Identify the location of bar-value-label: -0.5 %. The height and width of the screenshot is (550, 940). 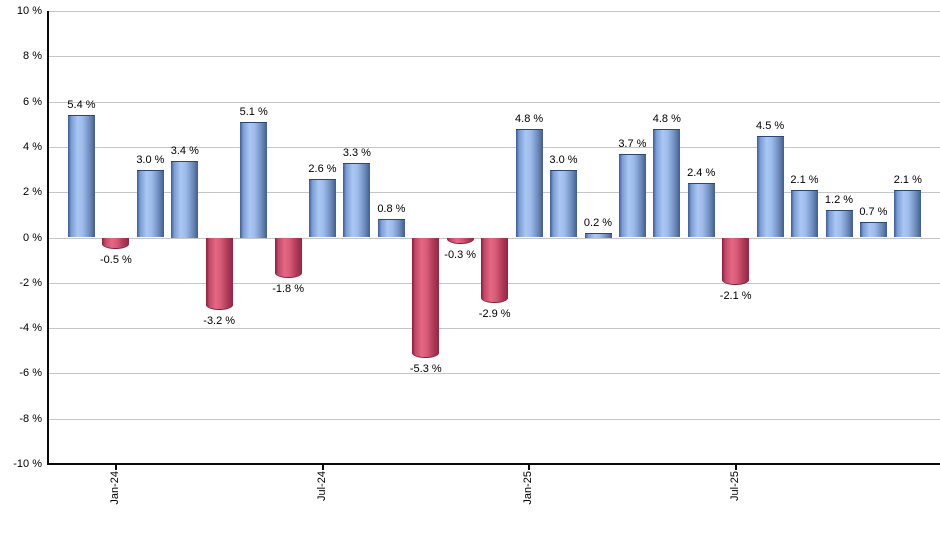
(115, 259).